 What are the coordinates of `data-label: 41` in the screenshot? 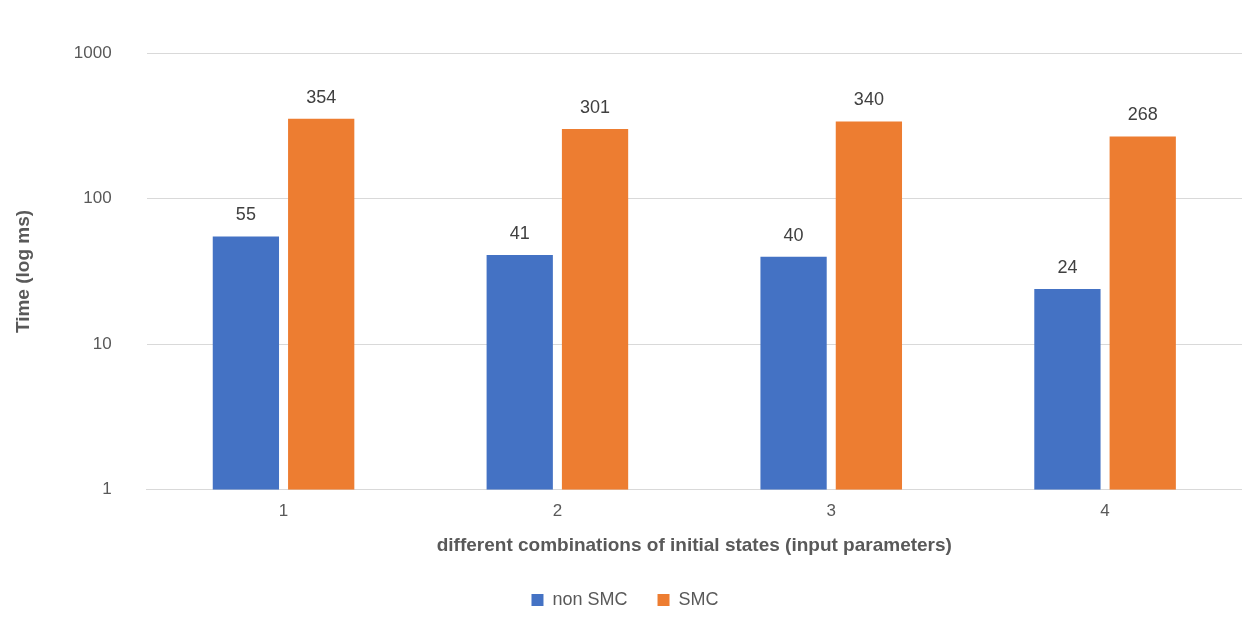 It's located at (519, 233).